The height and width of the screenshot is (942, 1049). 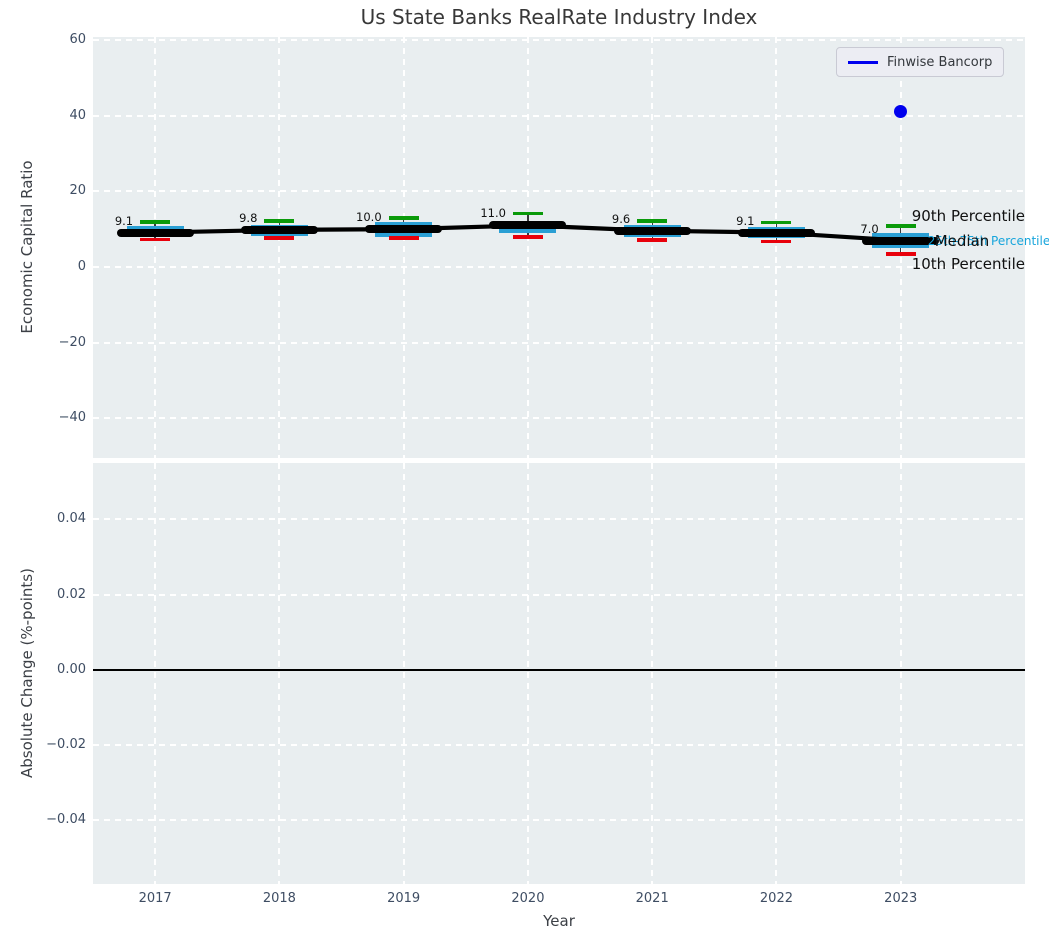 I want to click on median-value-label: 7.0, so click(x=869, y=228).